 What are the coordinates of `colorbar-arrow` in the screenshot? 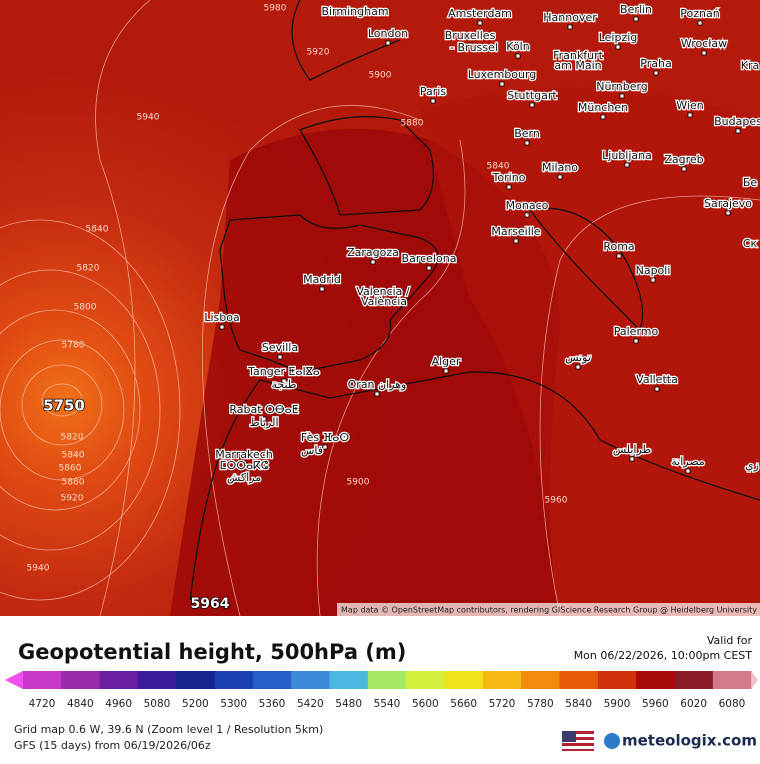 It's located at (754, 680).